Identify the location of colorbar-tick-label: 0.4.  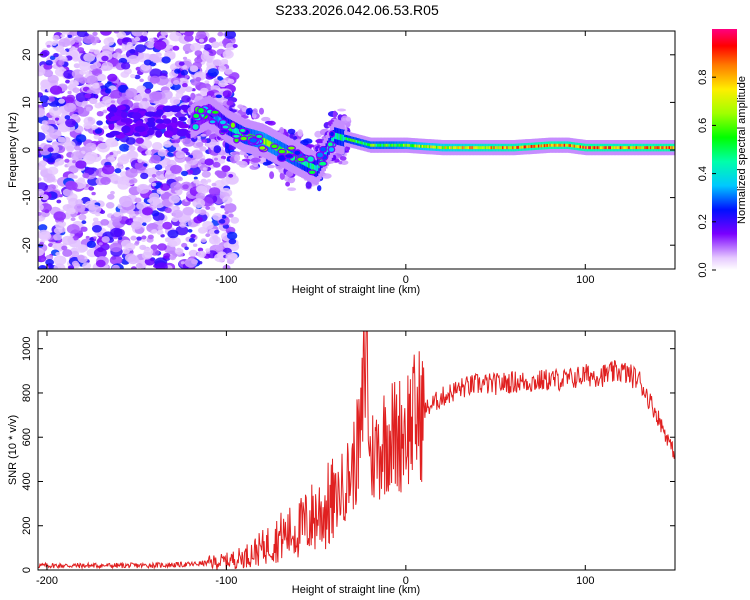
(703, 173).